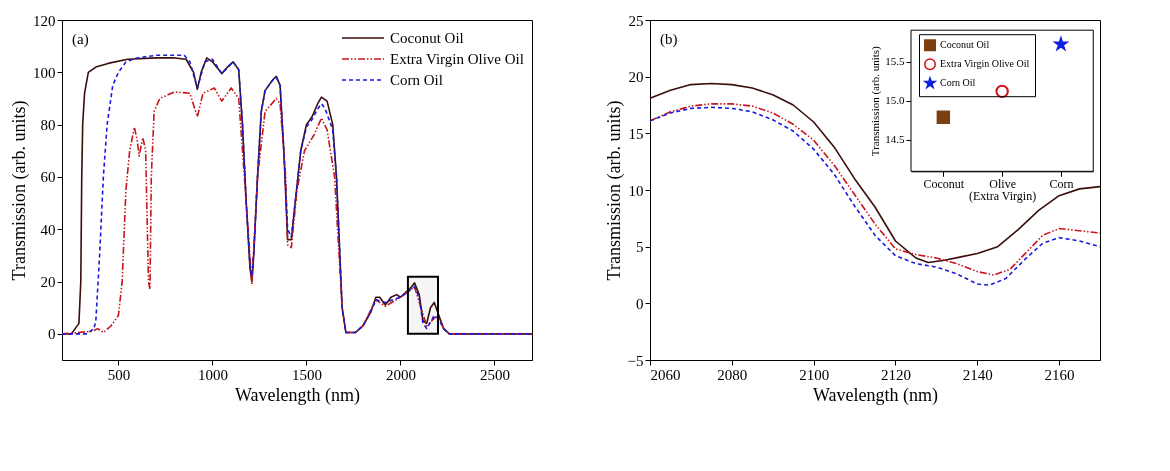  What do you see at coordinates (44, 72) in the screenshot?
I see `y-tick-label: 100` at bounding box center [44, 72].